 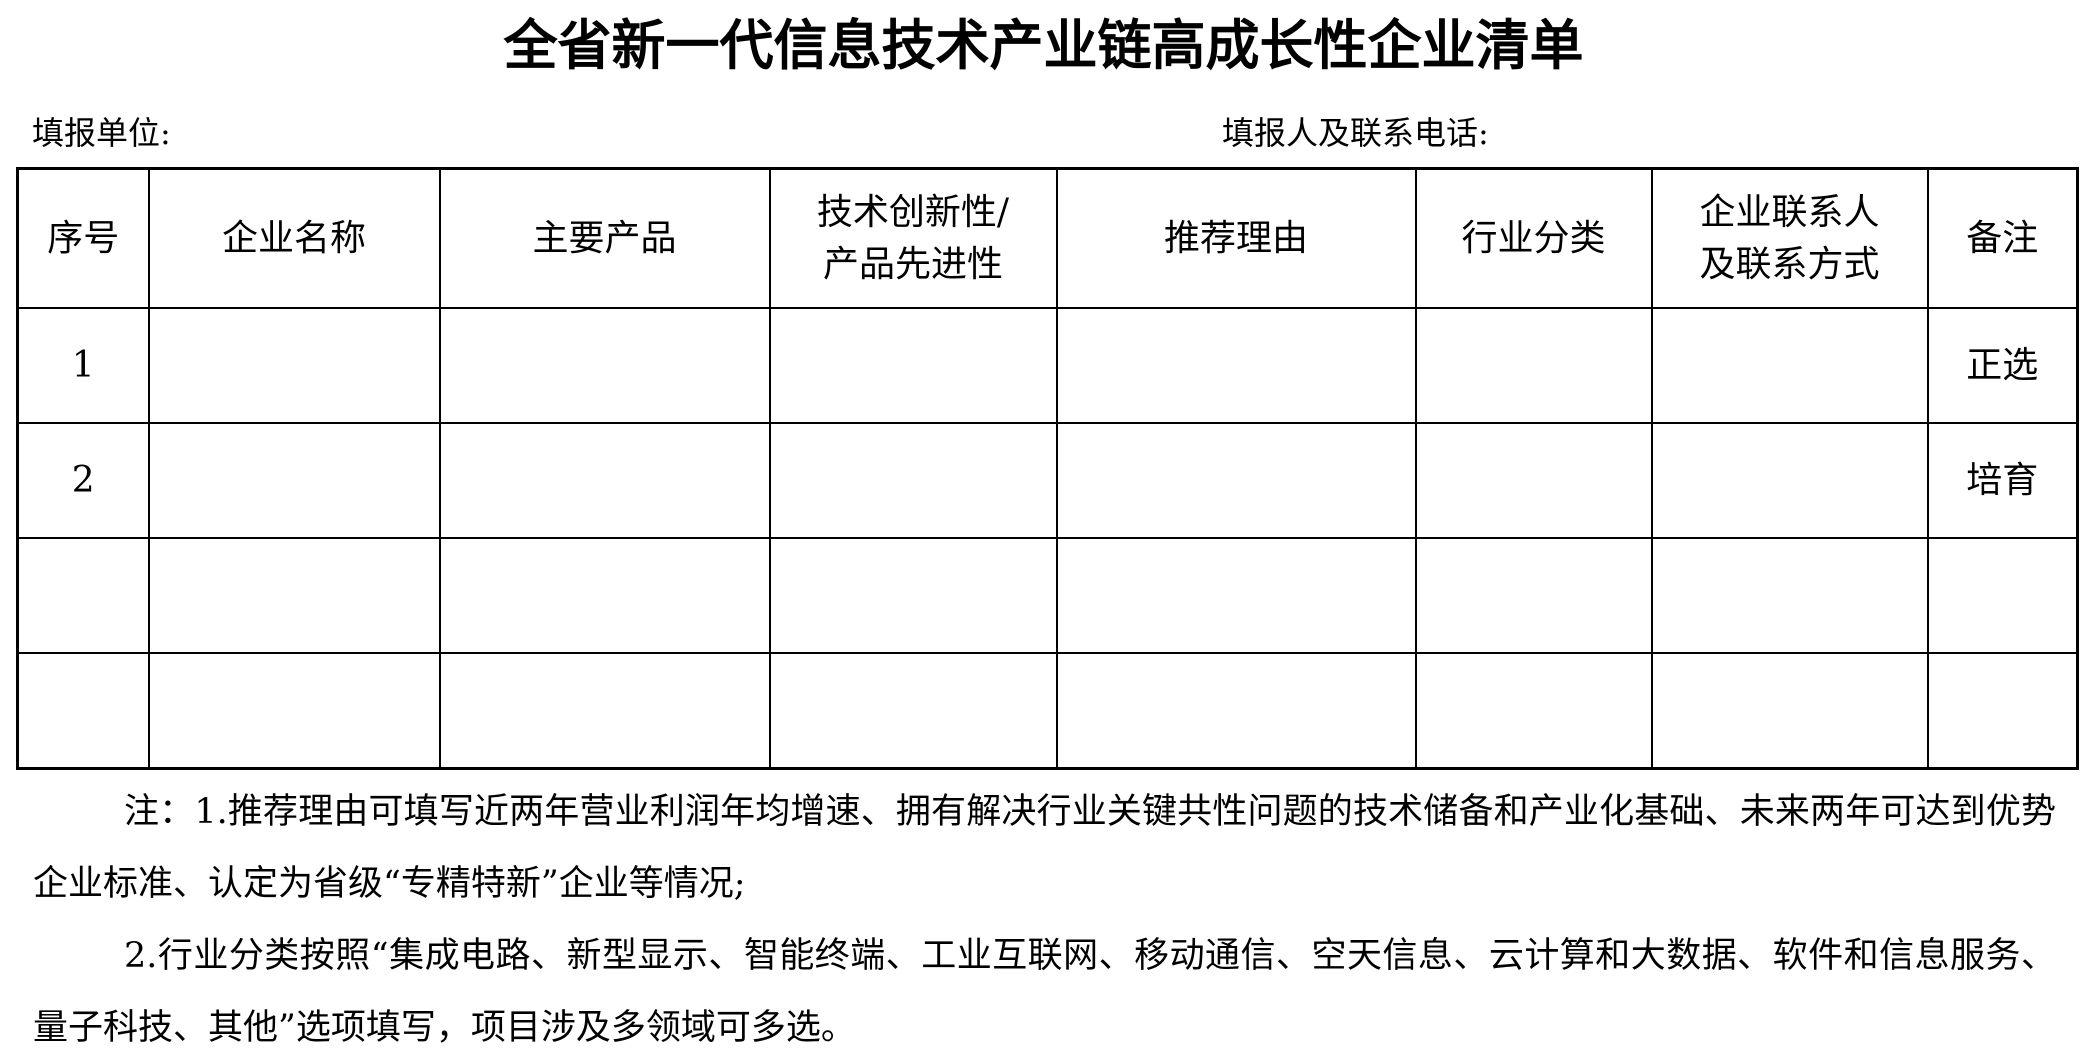 I want to click on header-innovation: 技术创新性/产品先进性, so click(x=913, y=238).